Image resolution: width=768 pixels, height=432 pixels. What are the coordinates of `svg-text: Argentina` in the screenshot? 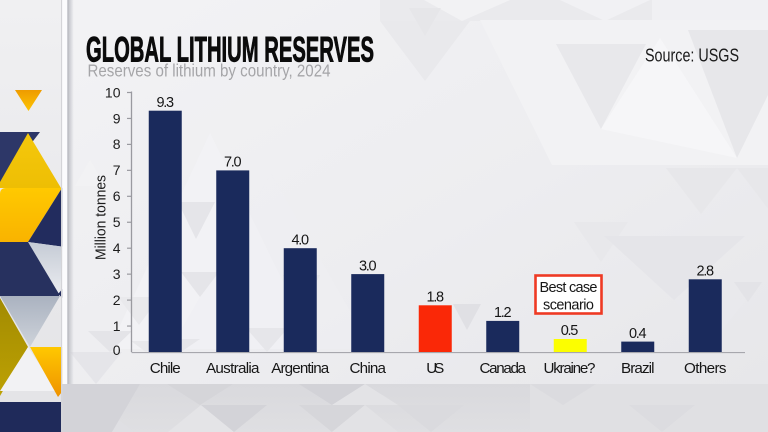 It's located at (300, 368).